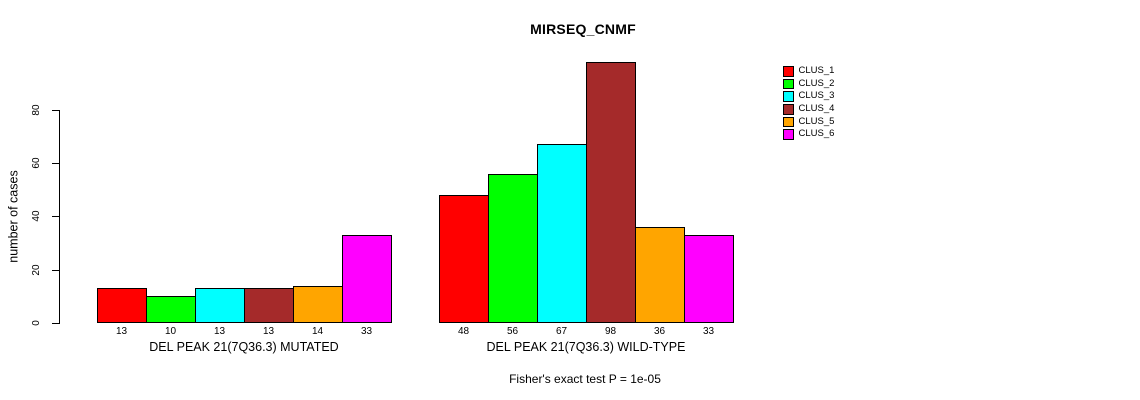 The image size is (1140, 400). Describe the element at coordinates (561, 331) in the screenshot. I see `bar-value-label: 67` at that location.